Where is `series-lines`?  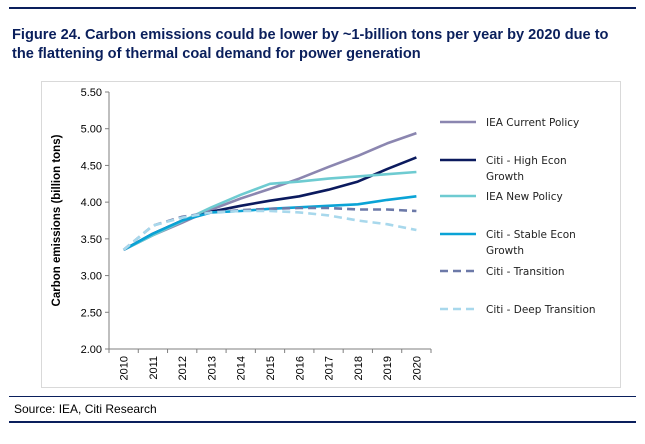 series-lines is located at coordinates (269, 191).